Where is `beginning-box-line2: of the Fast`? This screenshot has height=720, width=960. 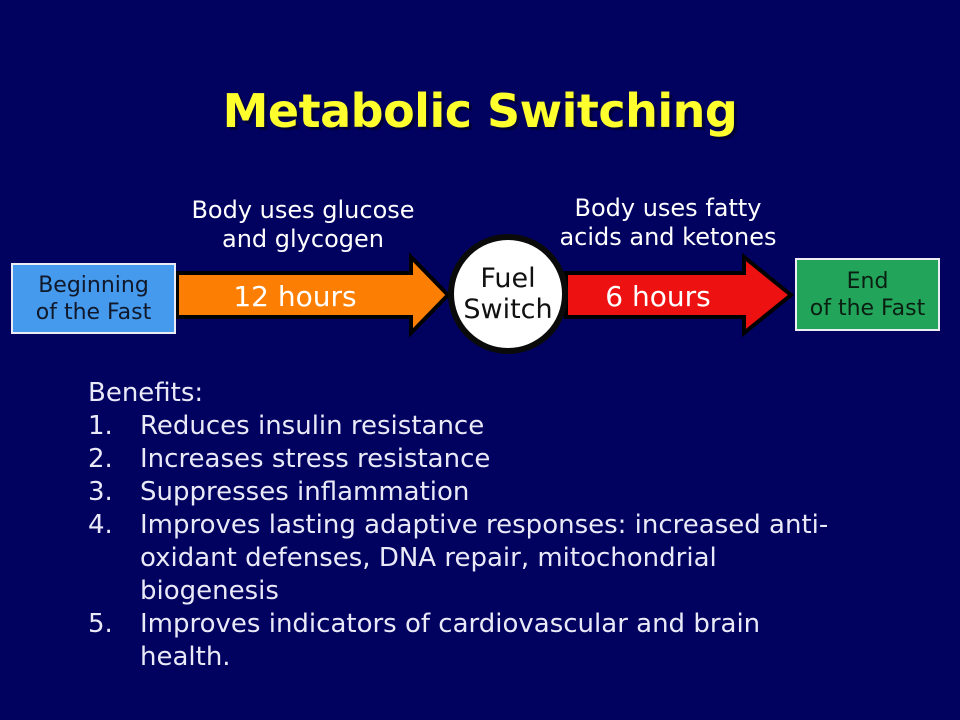 beginning-box-line2: of the Fast is located at coordinates (93, 312).